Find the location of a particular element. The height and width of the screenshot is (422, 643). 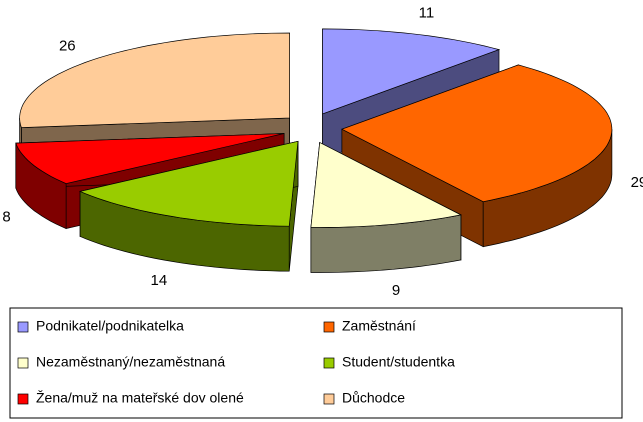

legend-label: Důchodce is located at coordinates (373, 398).